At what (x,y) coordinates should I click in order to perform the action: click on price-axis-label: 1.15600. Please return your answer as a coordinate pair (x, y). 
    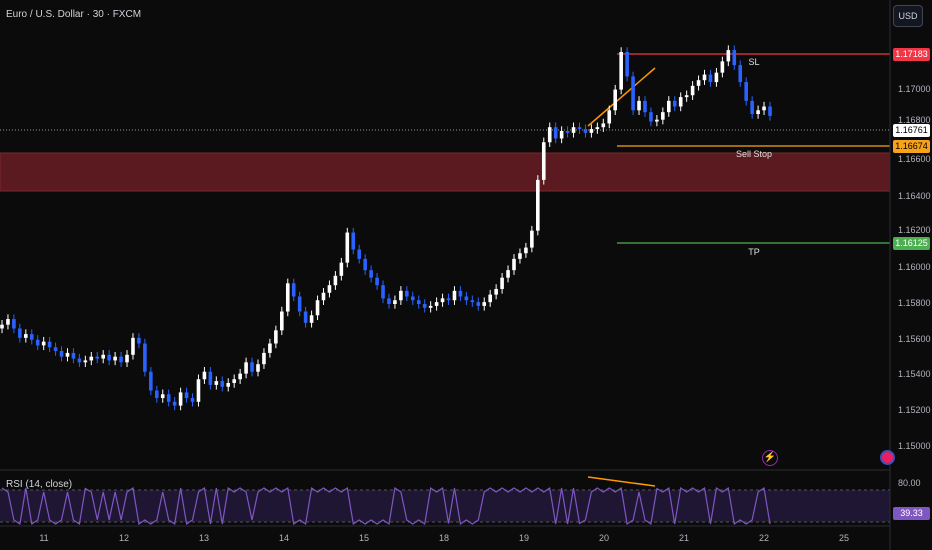
    Looking at the image, I should click on (914, 339).